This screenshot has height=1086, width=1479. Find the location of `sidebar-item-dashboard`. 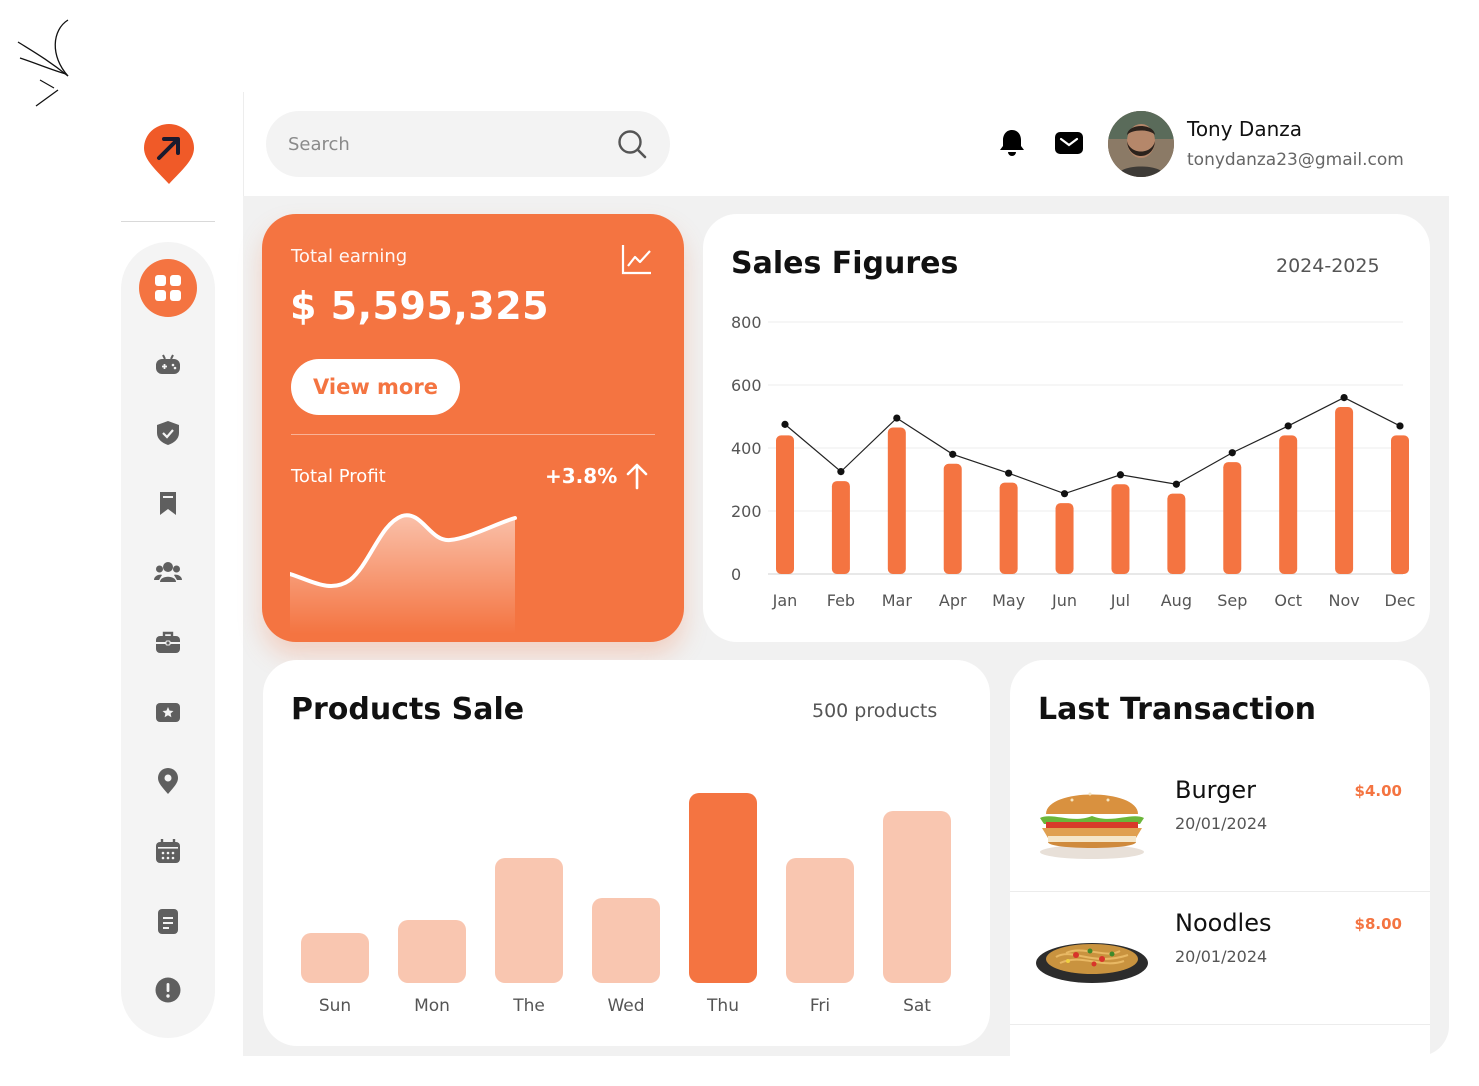

sidebar-item-dashboard is located at coordinates (168, 288).